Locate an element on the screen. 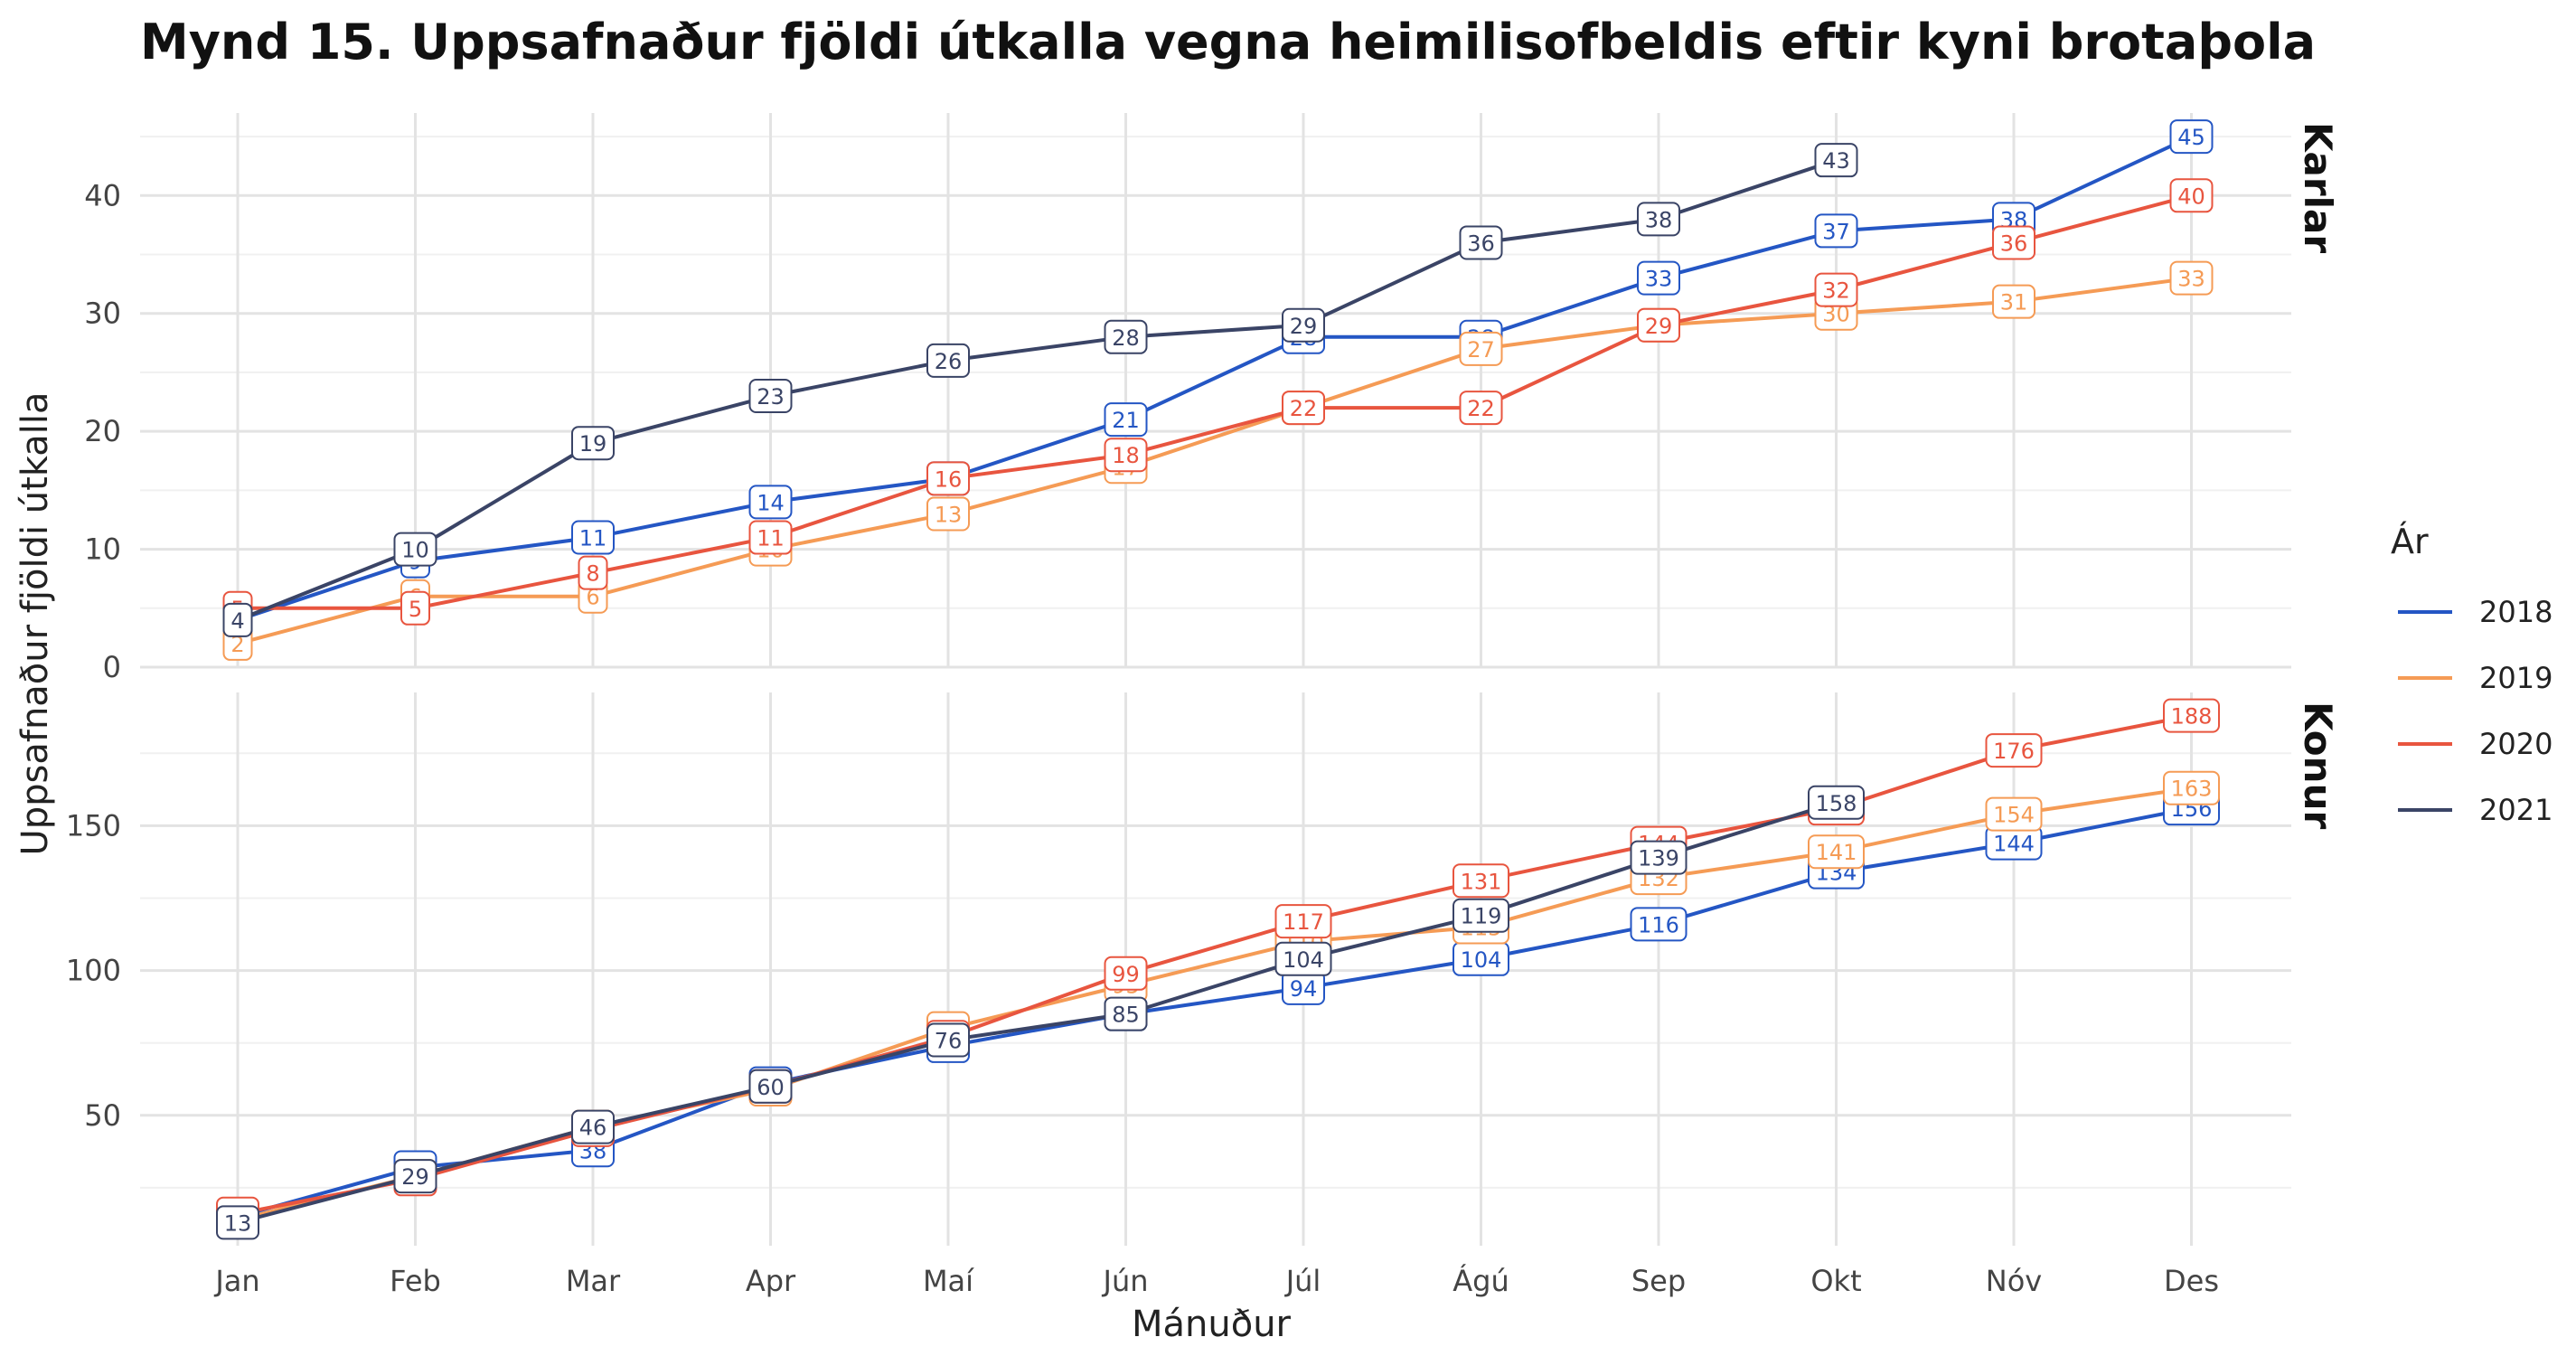 This screenshot has height=1356, width=2576. y-axis-title: Uppsafnaður fjöldi útkalla is located at coordinates (35, 623).